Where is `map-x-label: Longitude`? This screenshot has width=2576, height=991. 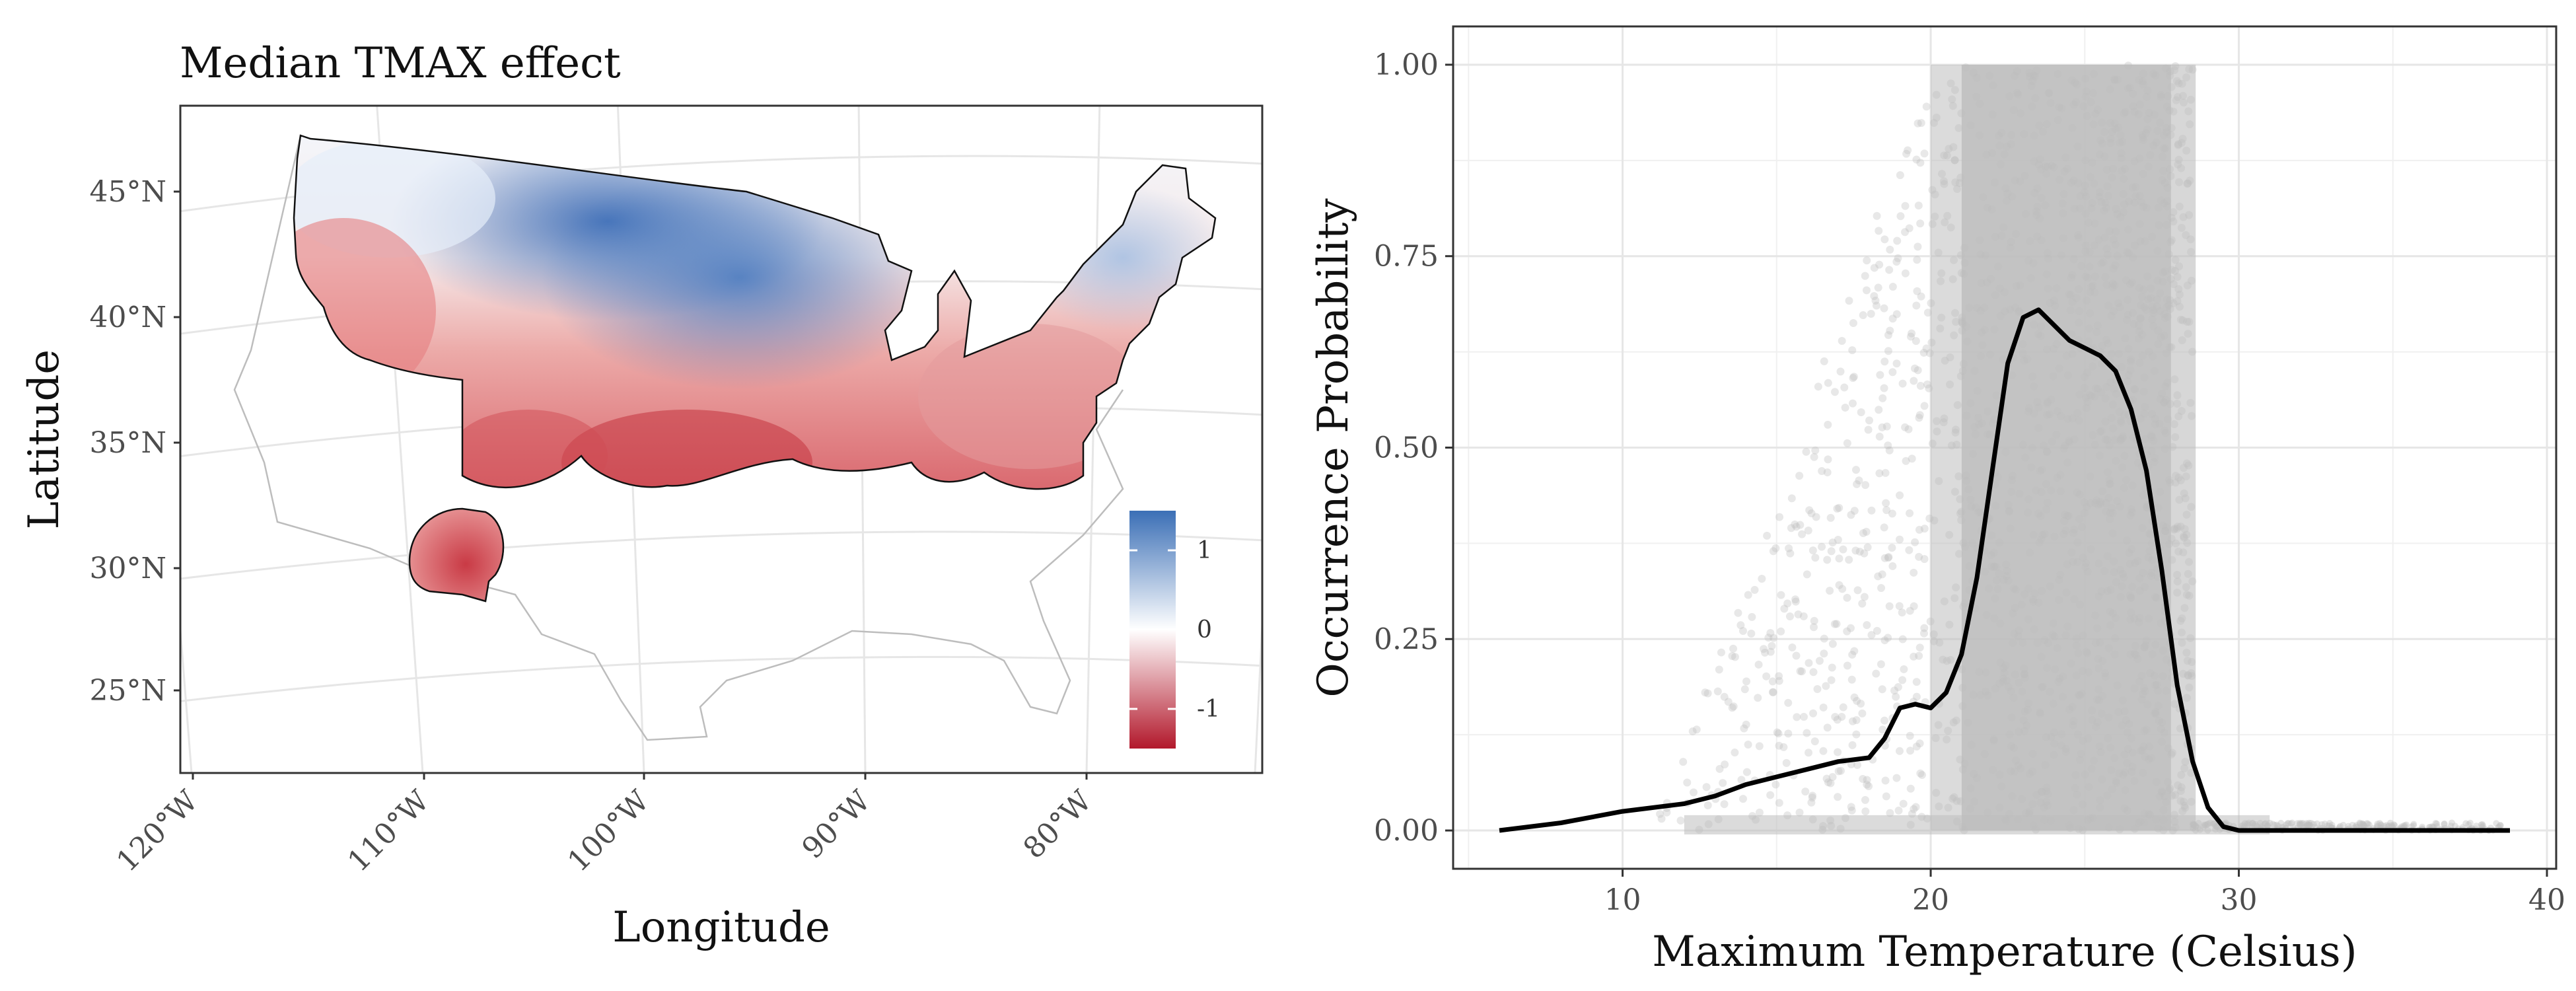 map-x-label: Longitude is located at coordinates (721, 927).